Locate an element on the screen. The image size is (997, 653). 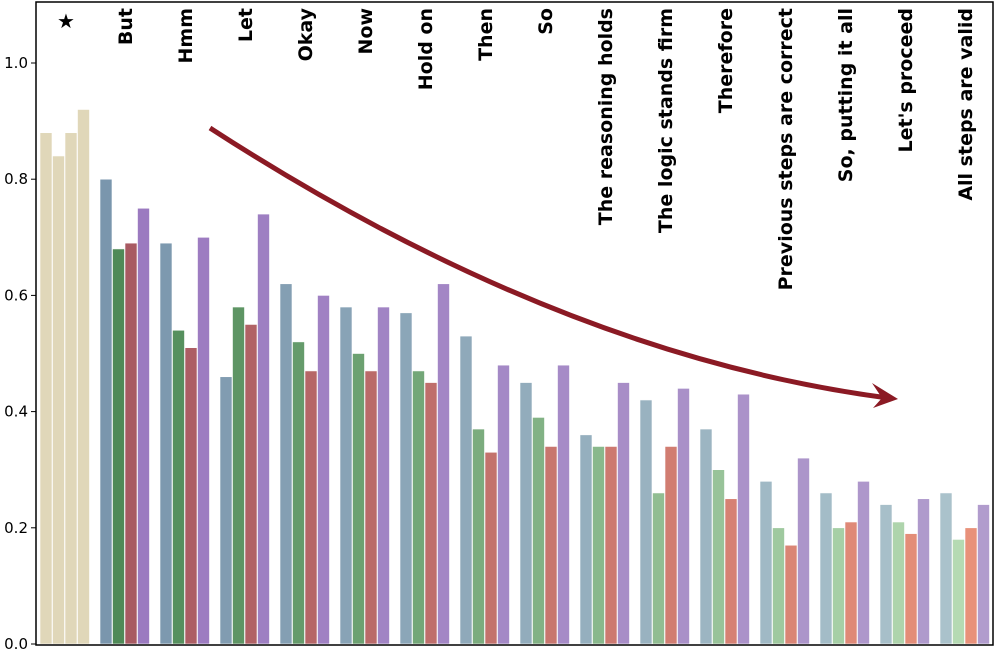
y-tick-label: 0.4 is located at coordinates (16, 412).